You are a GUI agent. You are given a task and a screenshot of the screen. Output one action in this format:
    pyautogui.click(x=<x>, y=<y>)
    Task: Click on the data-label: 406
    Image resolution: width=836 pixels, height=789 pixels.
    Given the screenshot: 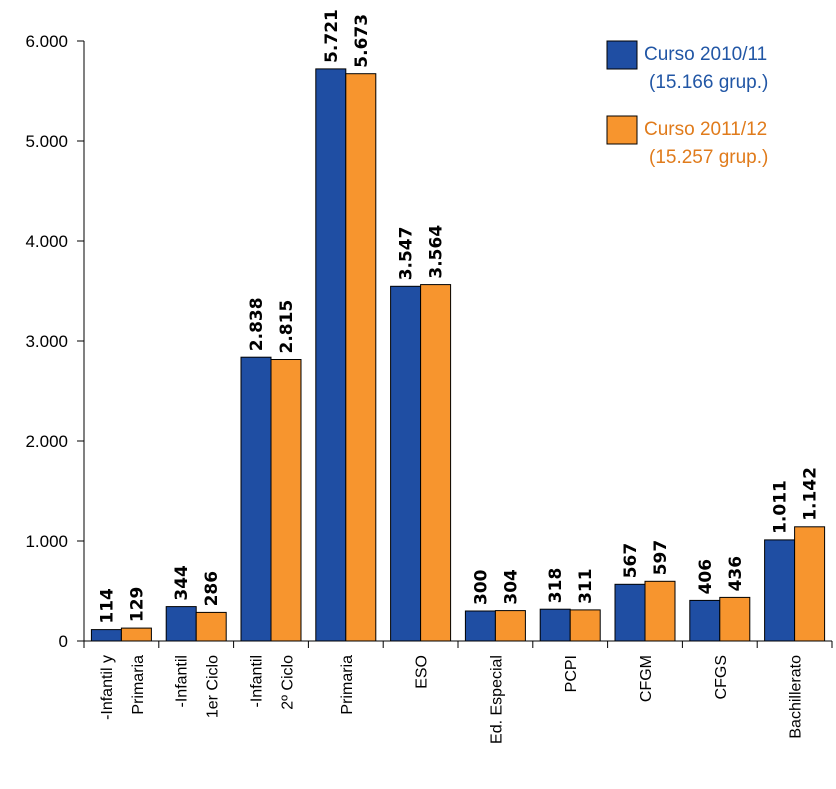 What is the action you would take?
    pyautogui.click(x=706, y=577)
    